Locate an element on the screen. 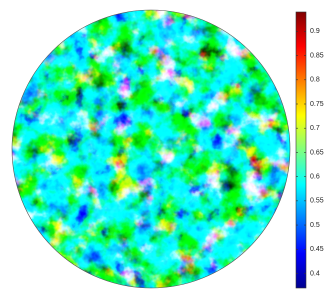 Image resolution: width=327 pixels, height=297 pixels. colorbar-tick-label: 0.9 is located at coordinates (315, 31).